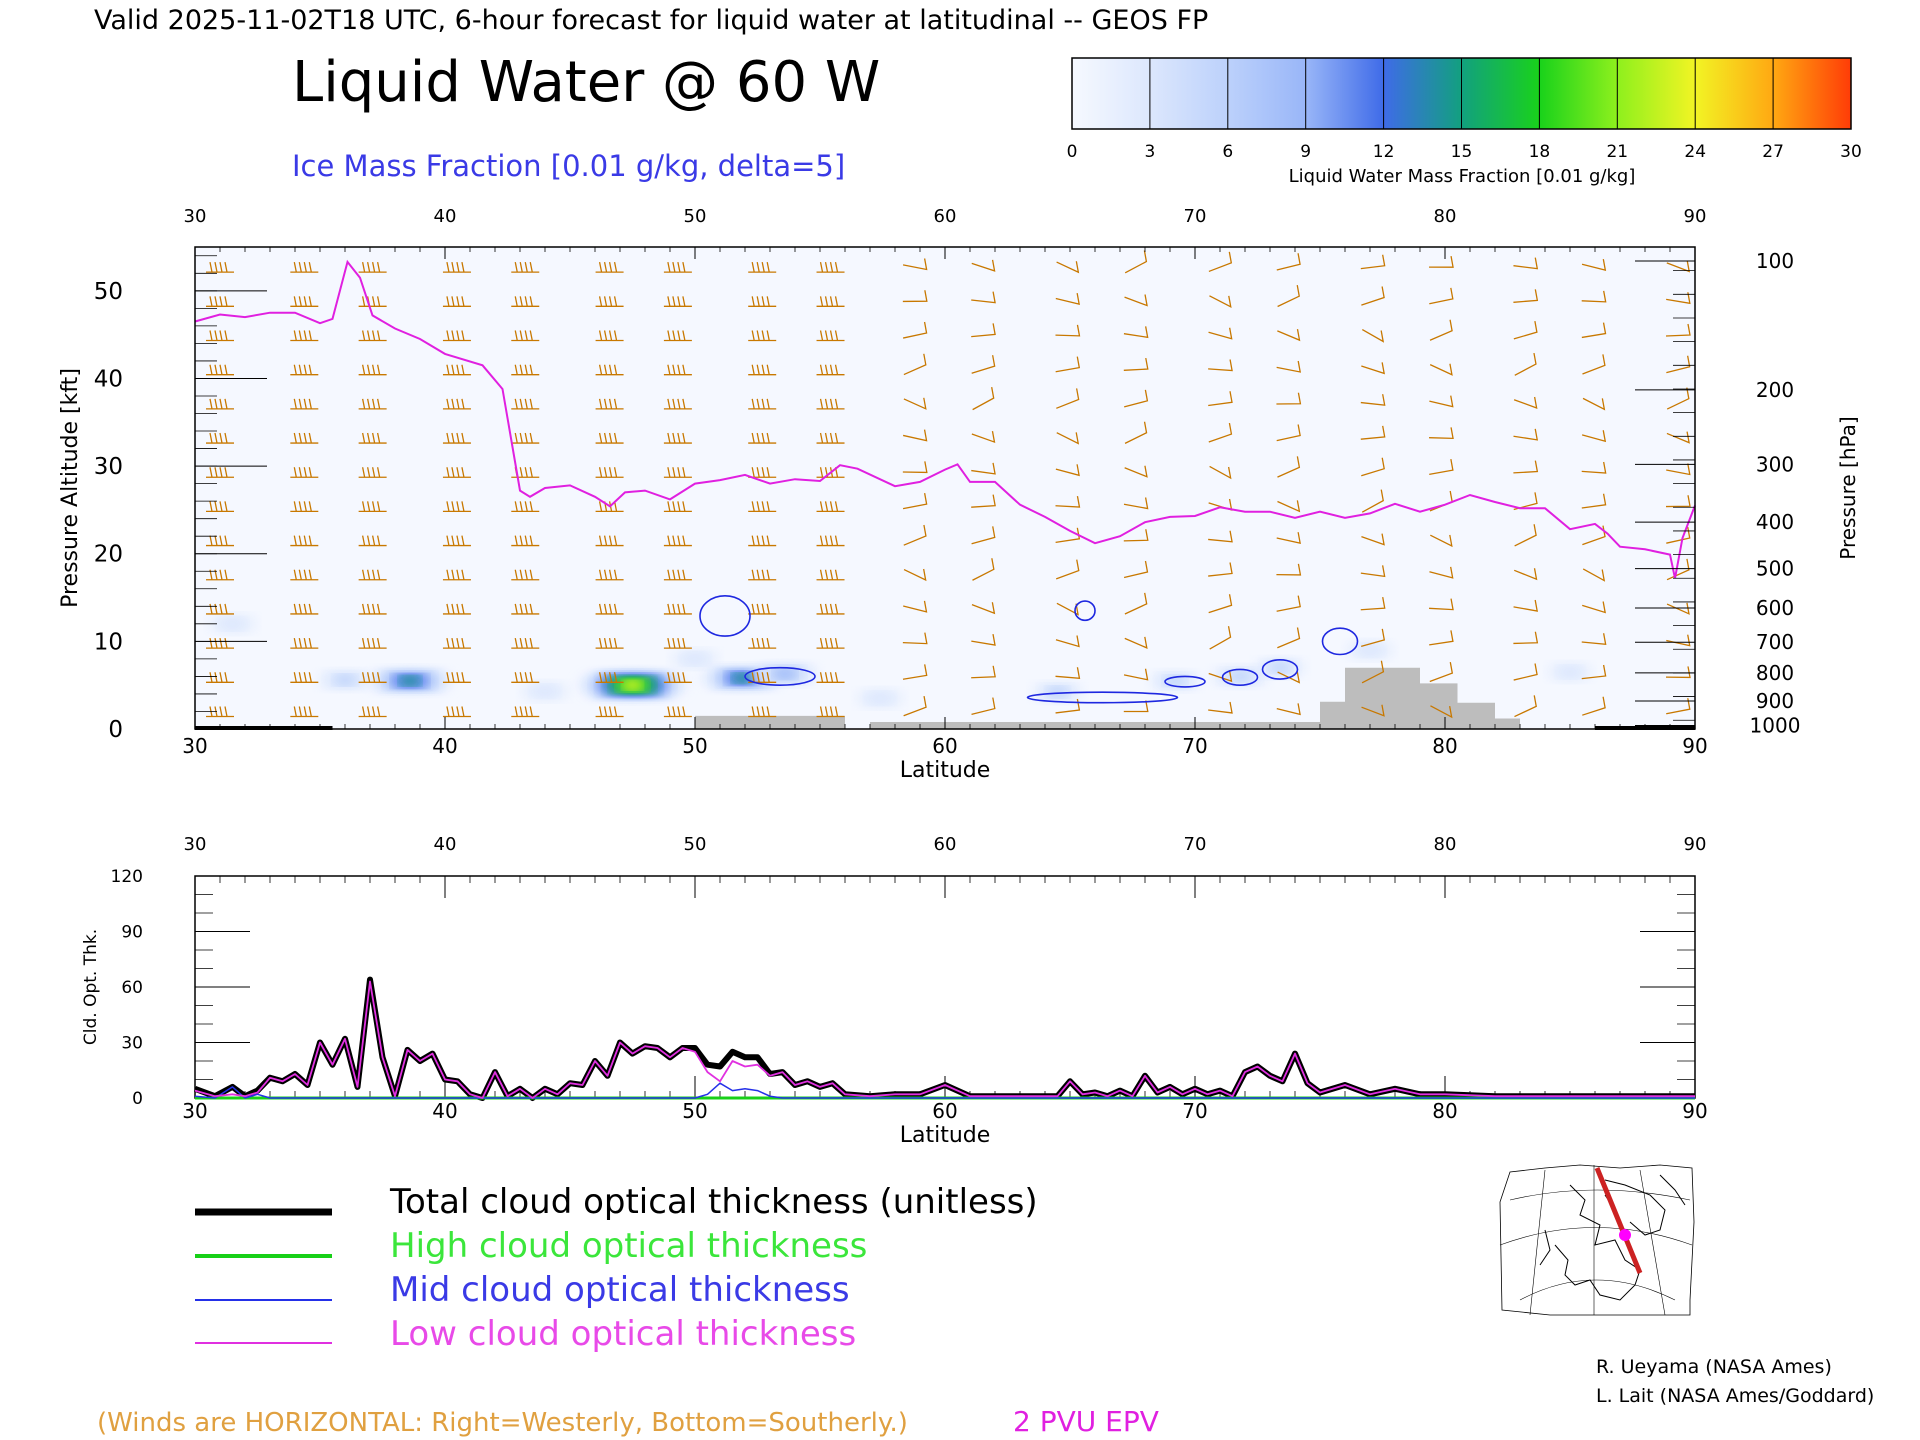 The width and height of the screenshot is (1920, 1440). What do you see at coordinates (945, 844) in the screenshot?
I see `bottom-x-tick-label-top: 60` at bounding box center [945, 844].